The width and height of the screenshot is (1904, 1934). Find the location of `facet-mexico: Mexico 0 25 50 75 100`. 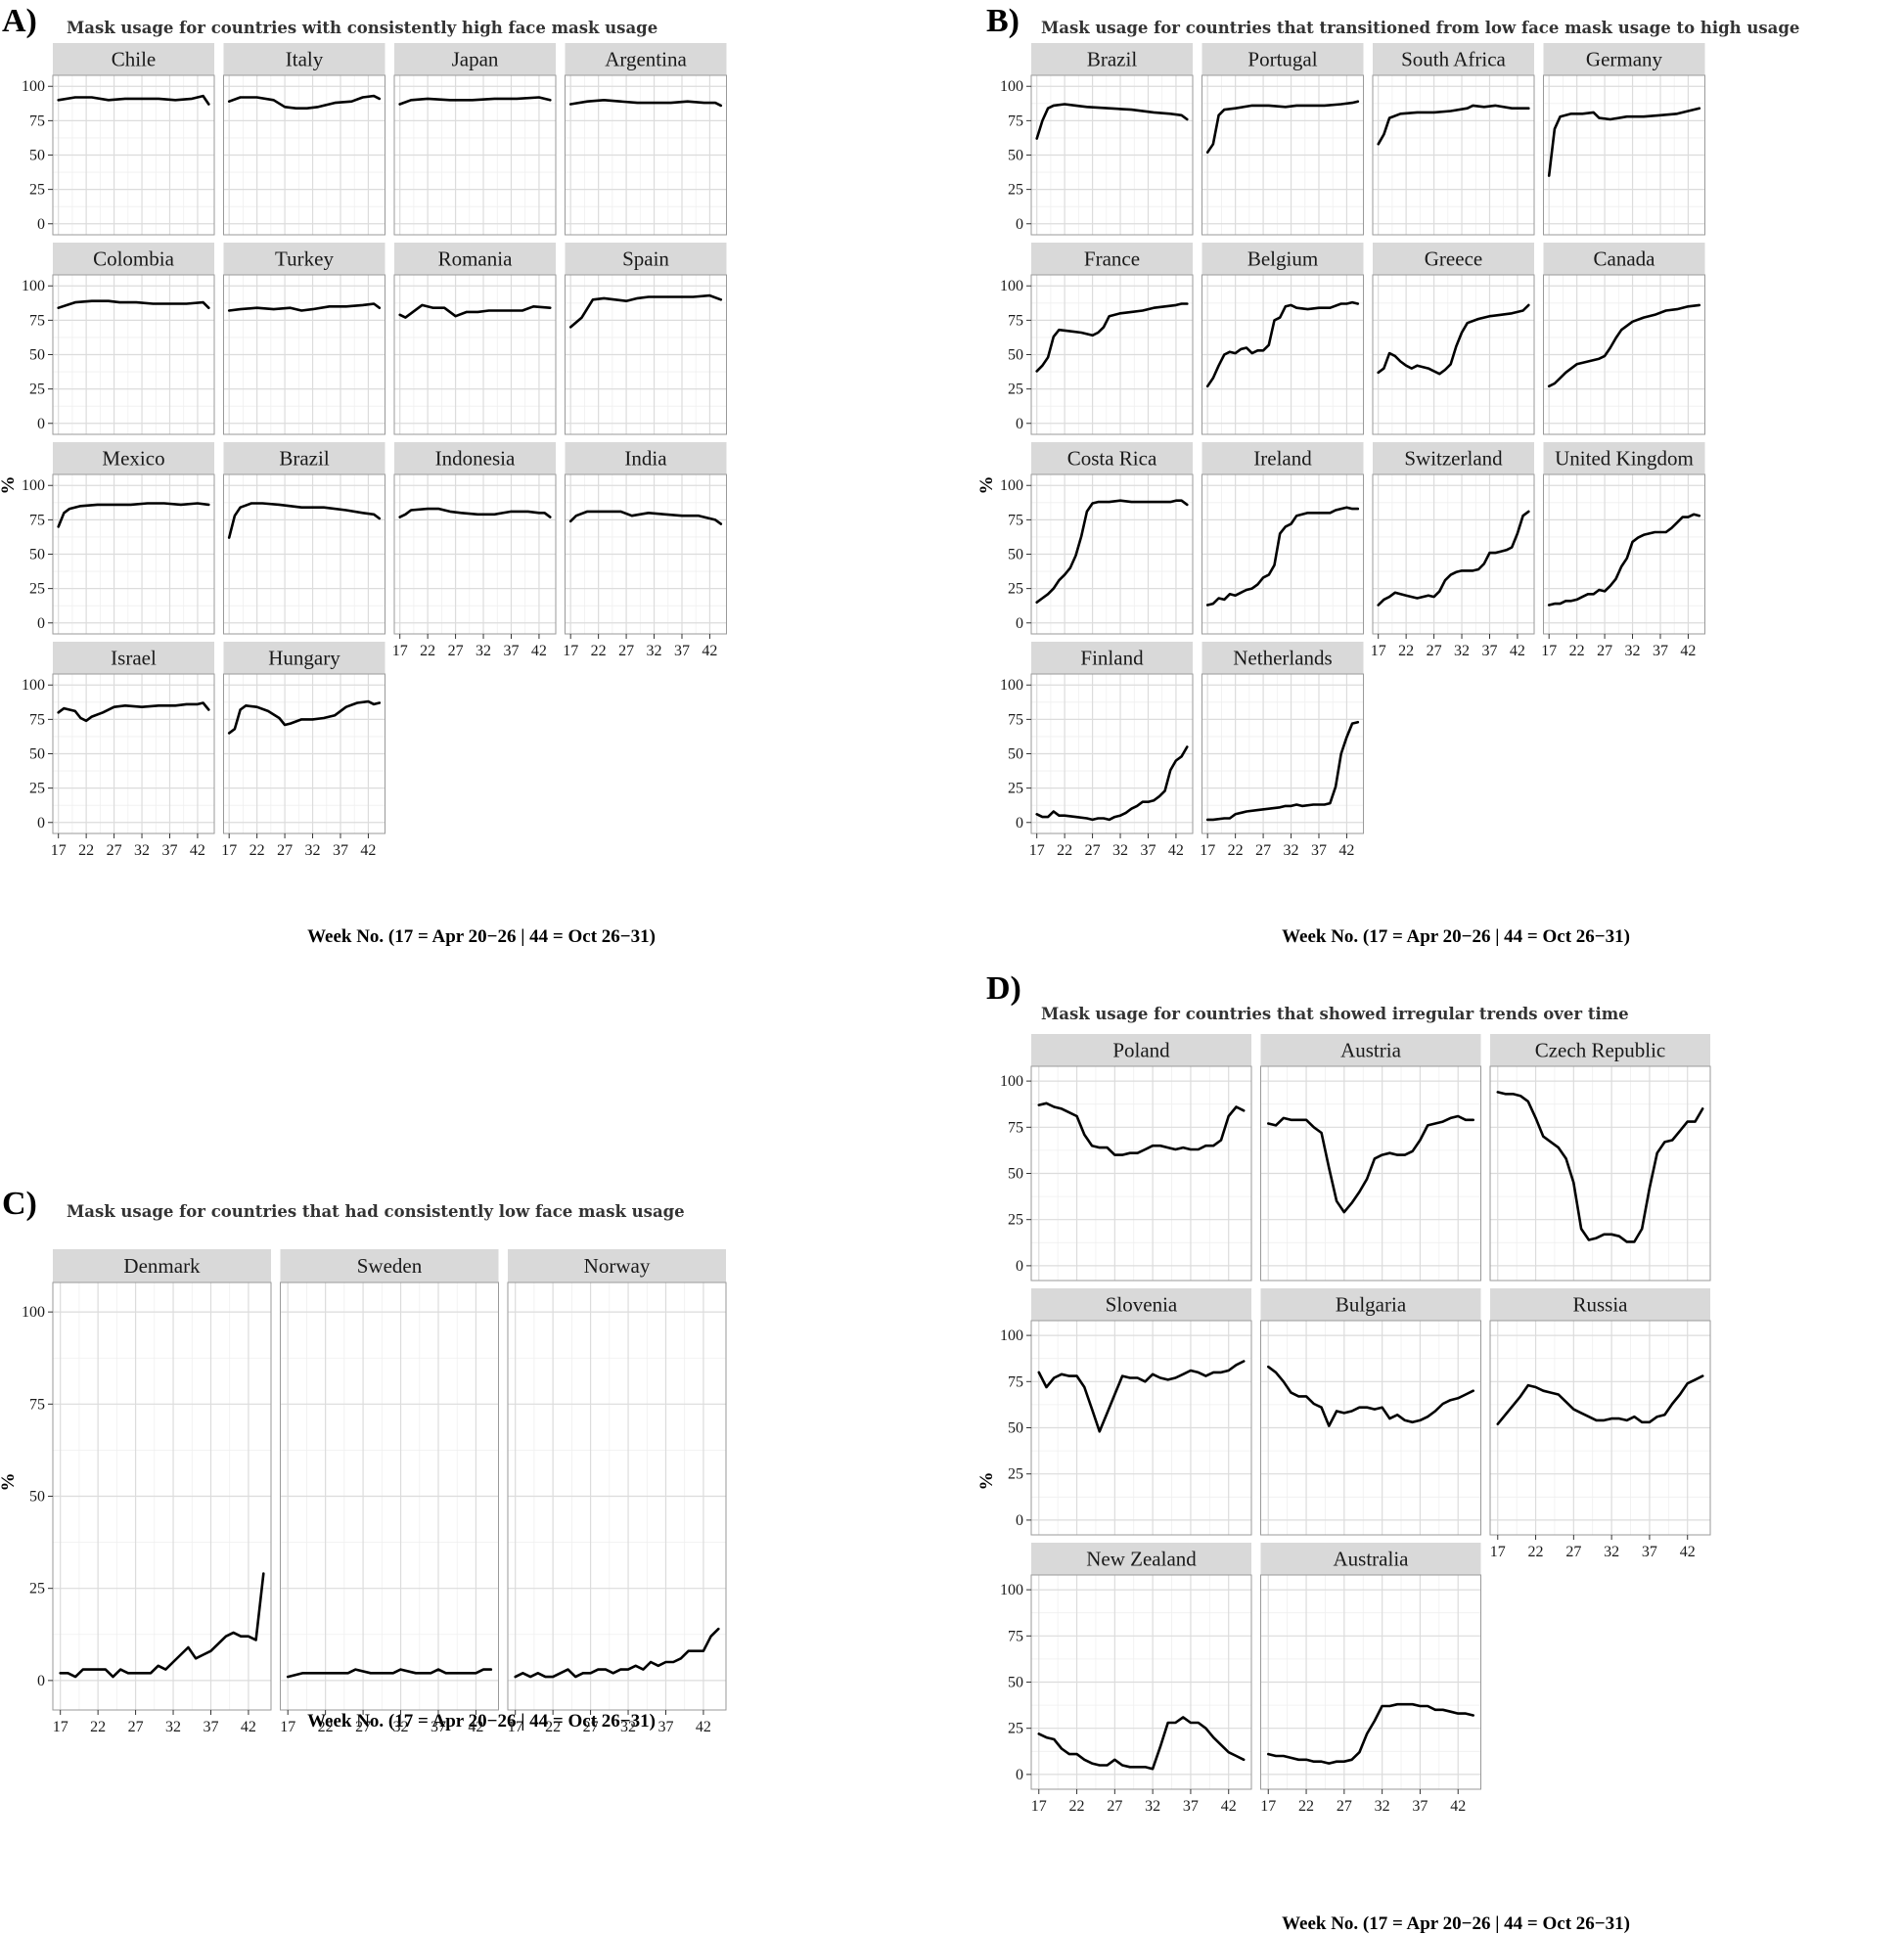

facet-mexico: Mexico 0 25 50 75 100 is located at coordinates (118, 538).